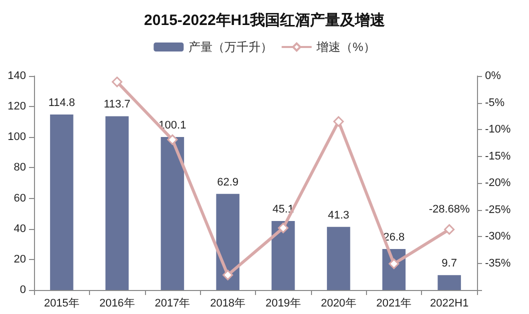 This screenshot has height=314, width=529. What do you see at coordinates (17, 106) in the screenshot?
I see `y-tick-label: 120` at bounding box center [17, 106].